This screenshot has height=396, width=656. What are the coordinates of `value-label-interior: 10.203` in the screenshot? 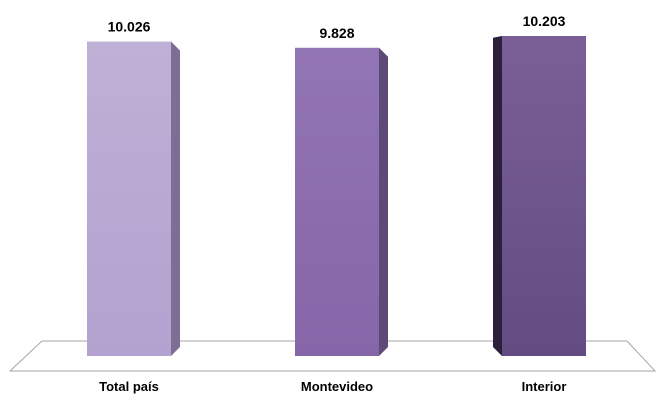 It's located at (544, 21).